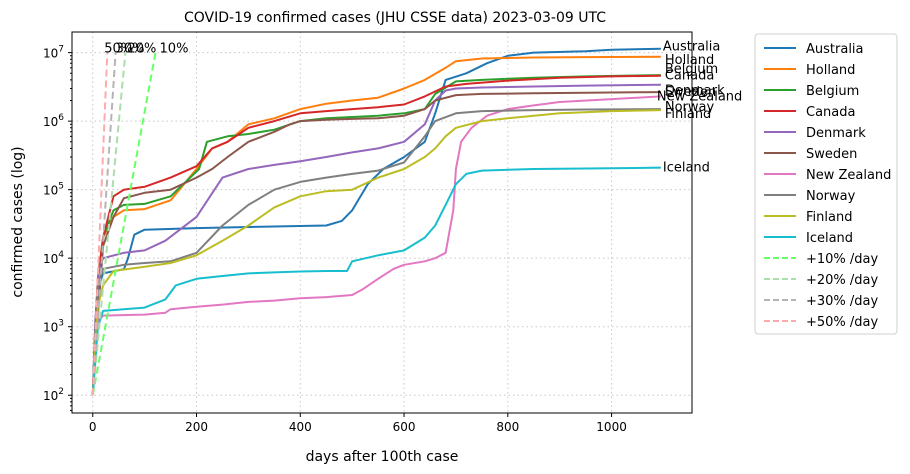 The image size is (910, 474). Describe the element at coordinates (836, 133) in the screenshot. I see `legend-label-5: Denmark` at that location.